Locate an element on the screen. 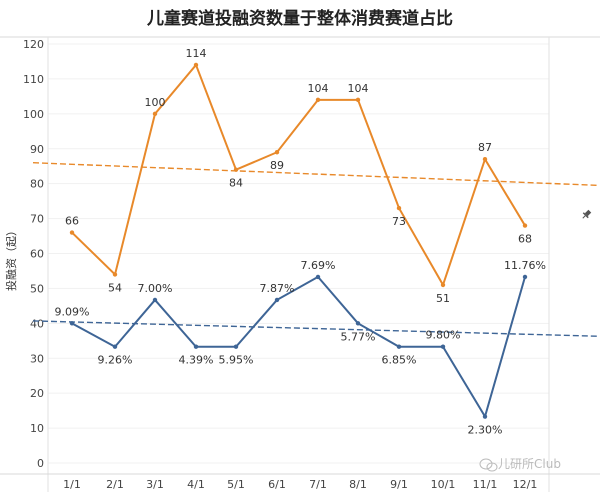 Image resolution: width=600 pixels, height=496 pixels. x-tick-label: 3/1 is located at coordinates (155, 484).